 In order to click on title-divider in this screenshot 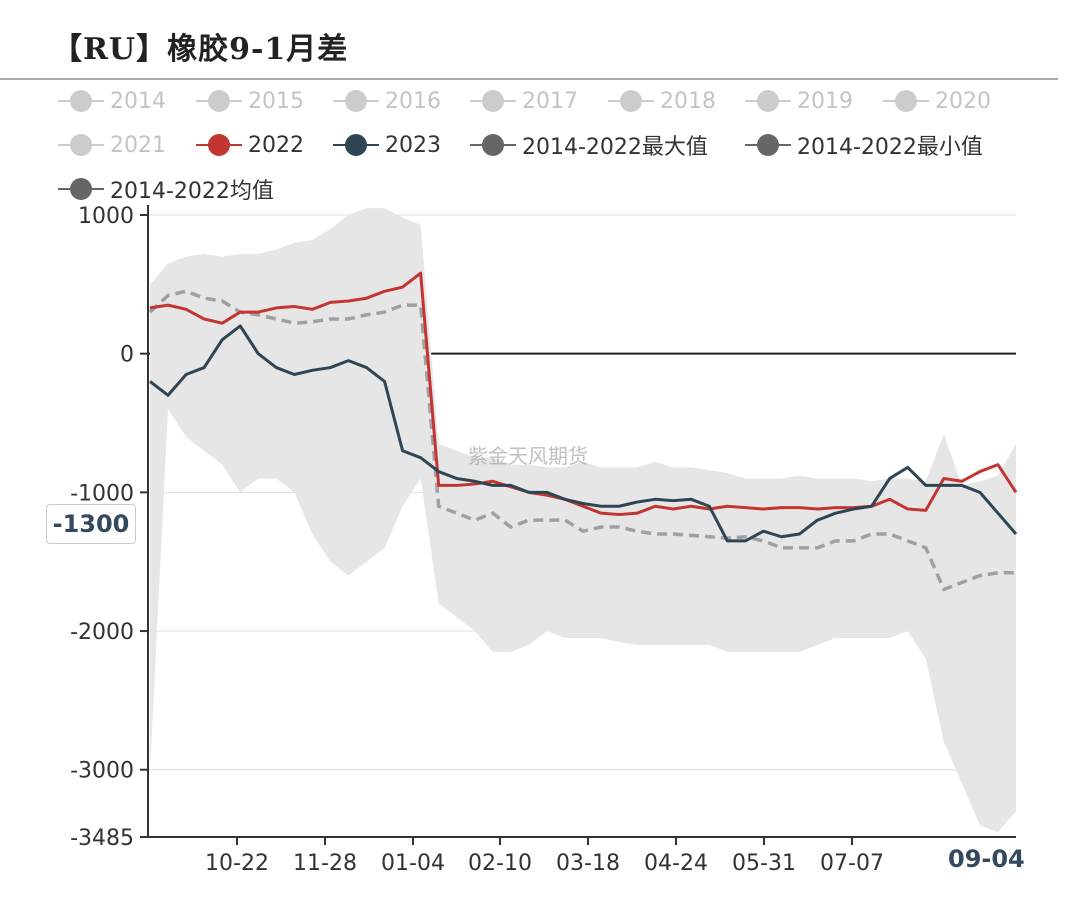, I will do `click(529, 79)`.